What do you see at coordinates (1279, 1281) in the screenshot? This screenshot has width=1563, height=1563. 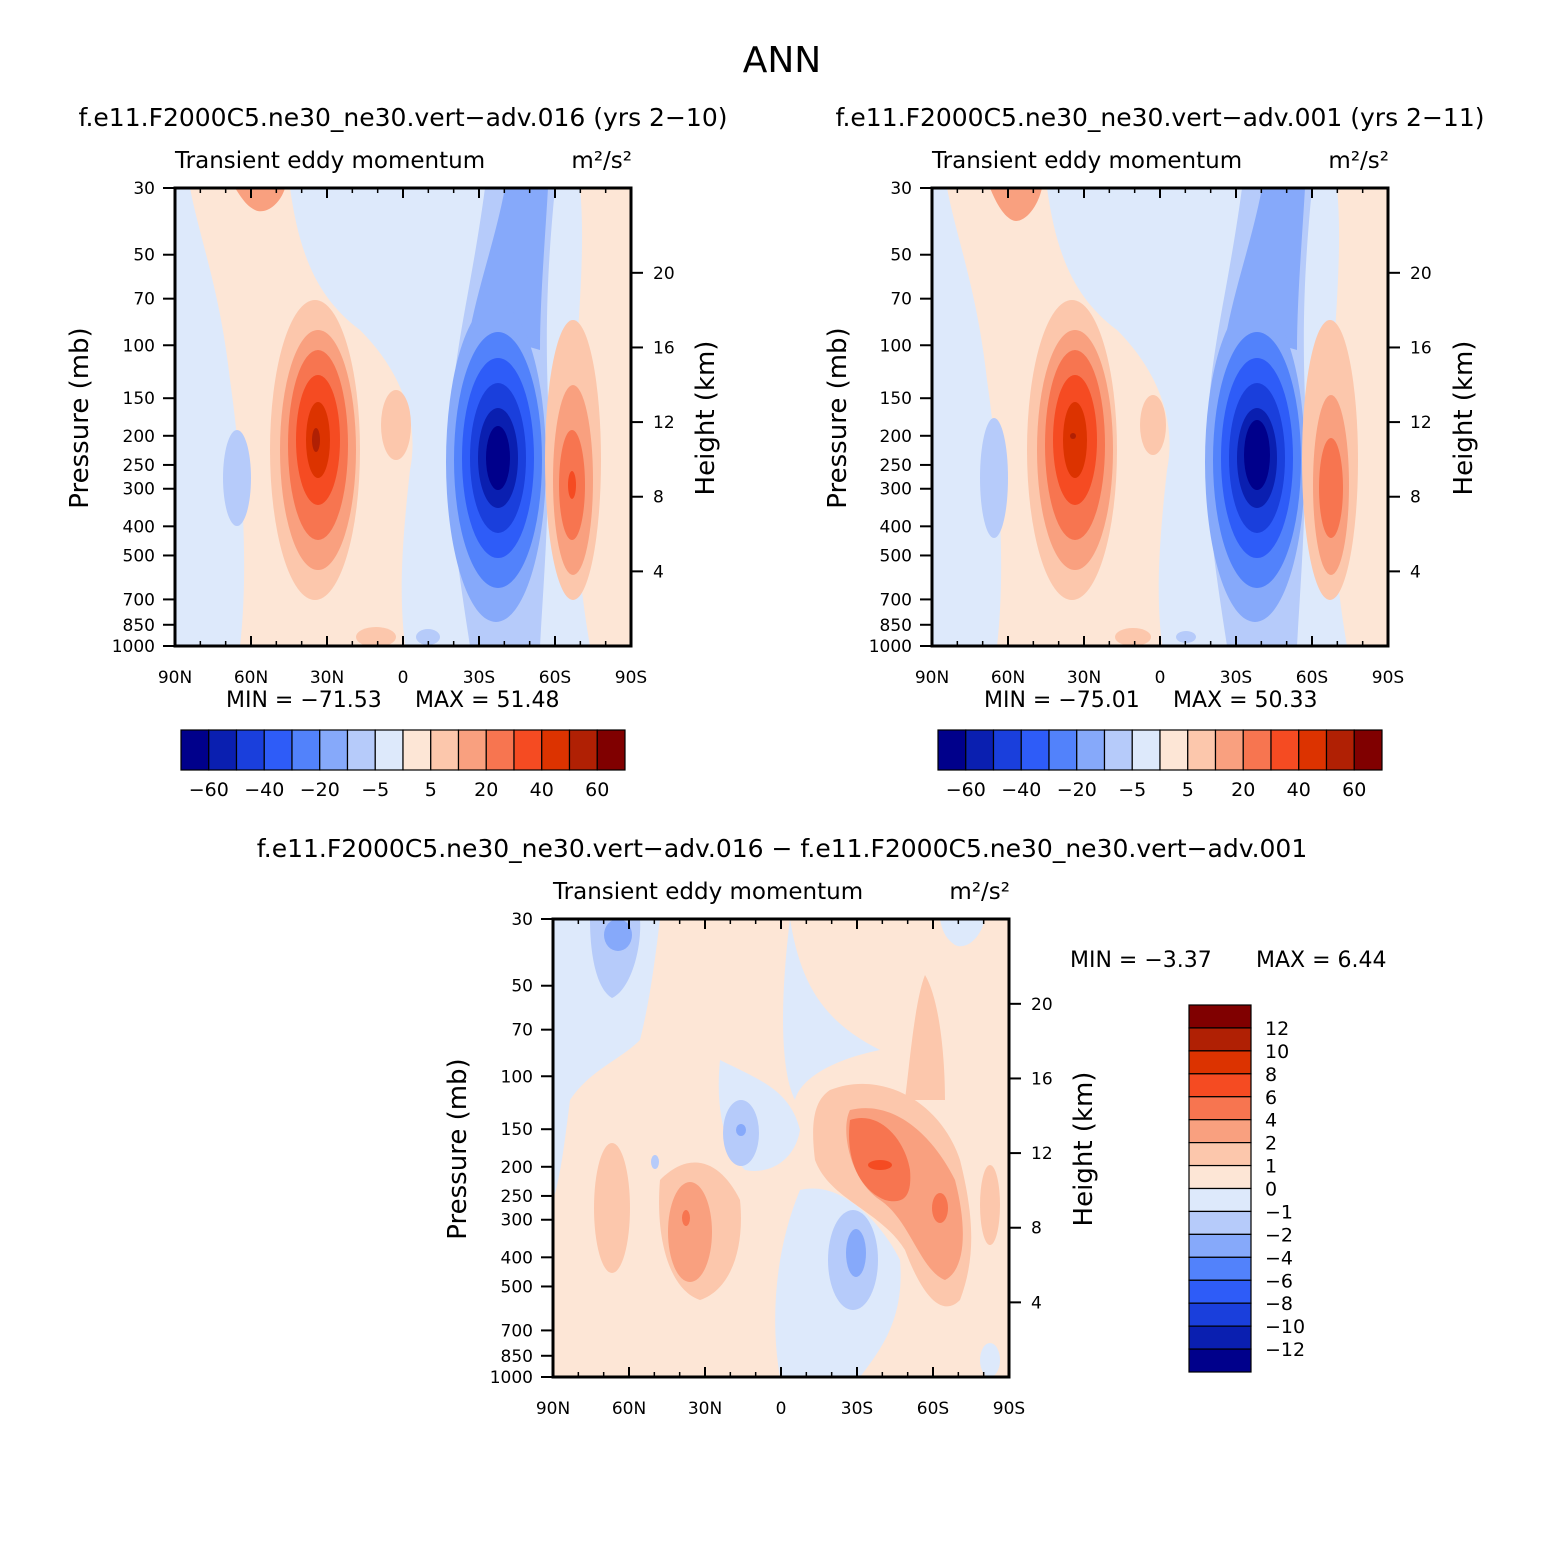 I see `colorbar-label: −6` at bounding box center [1279, 1281].